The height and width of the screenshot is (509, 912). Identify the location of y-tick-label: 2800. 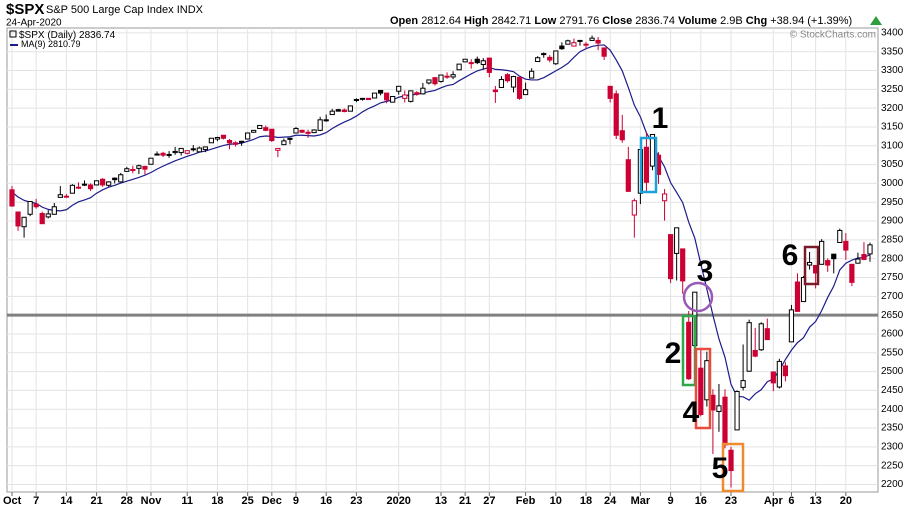
(892, 258).